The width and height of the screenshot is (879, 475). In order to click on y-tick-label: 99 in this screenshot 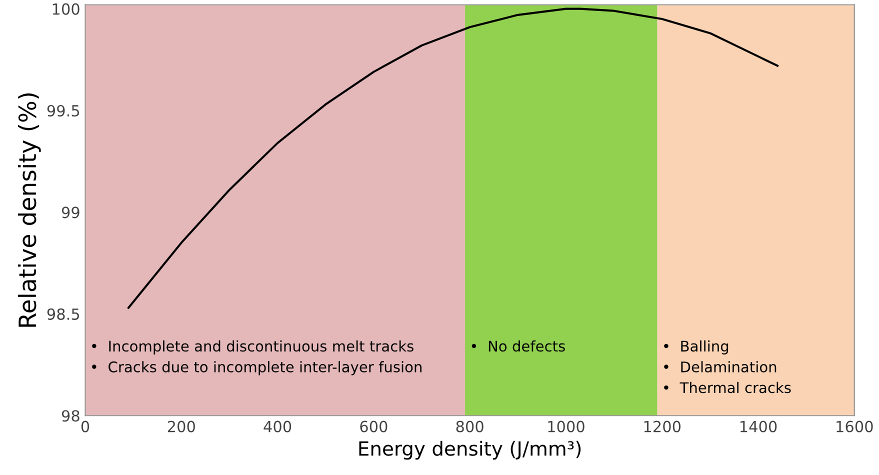, I will do `click(71, 212)`.